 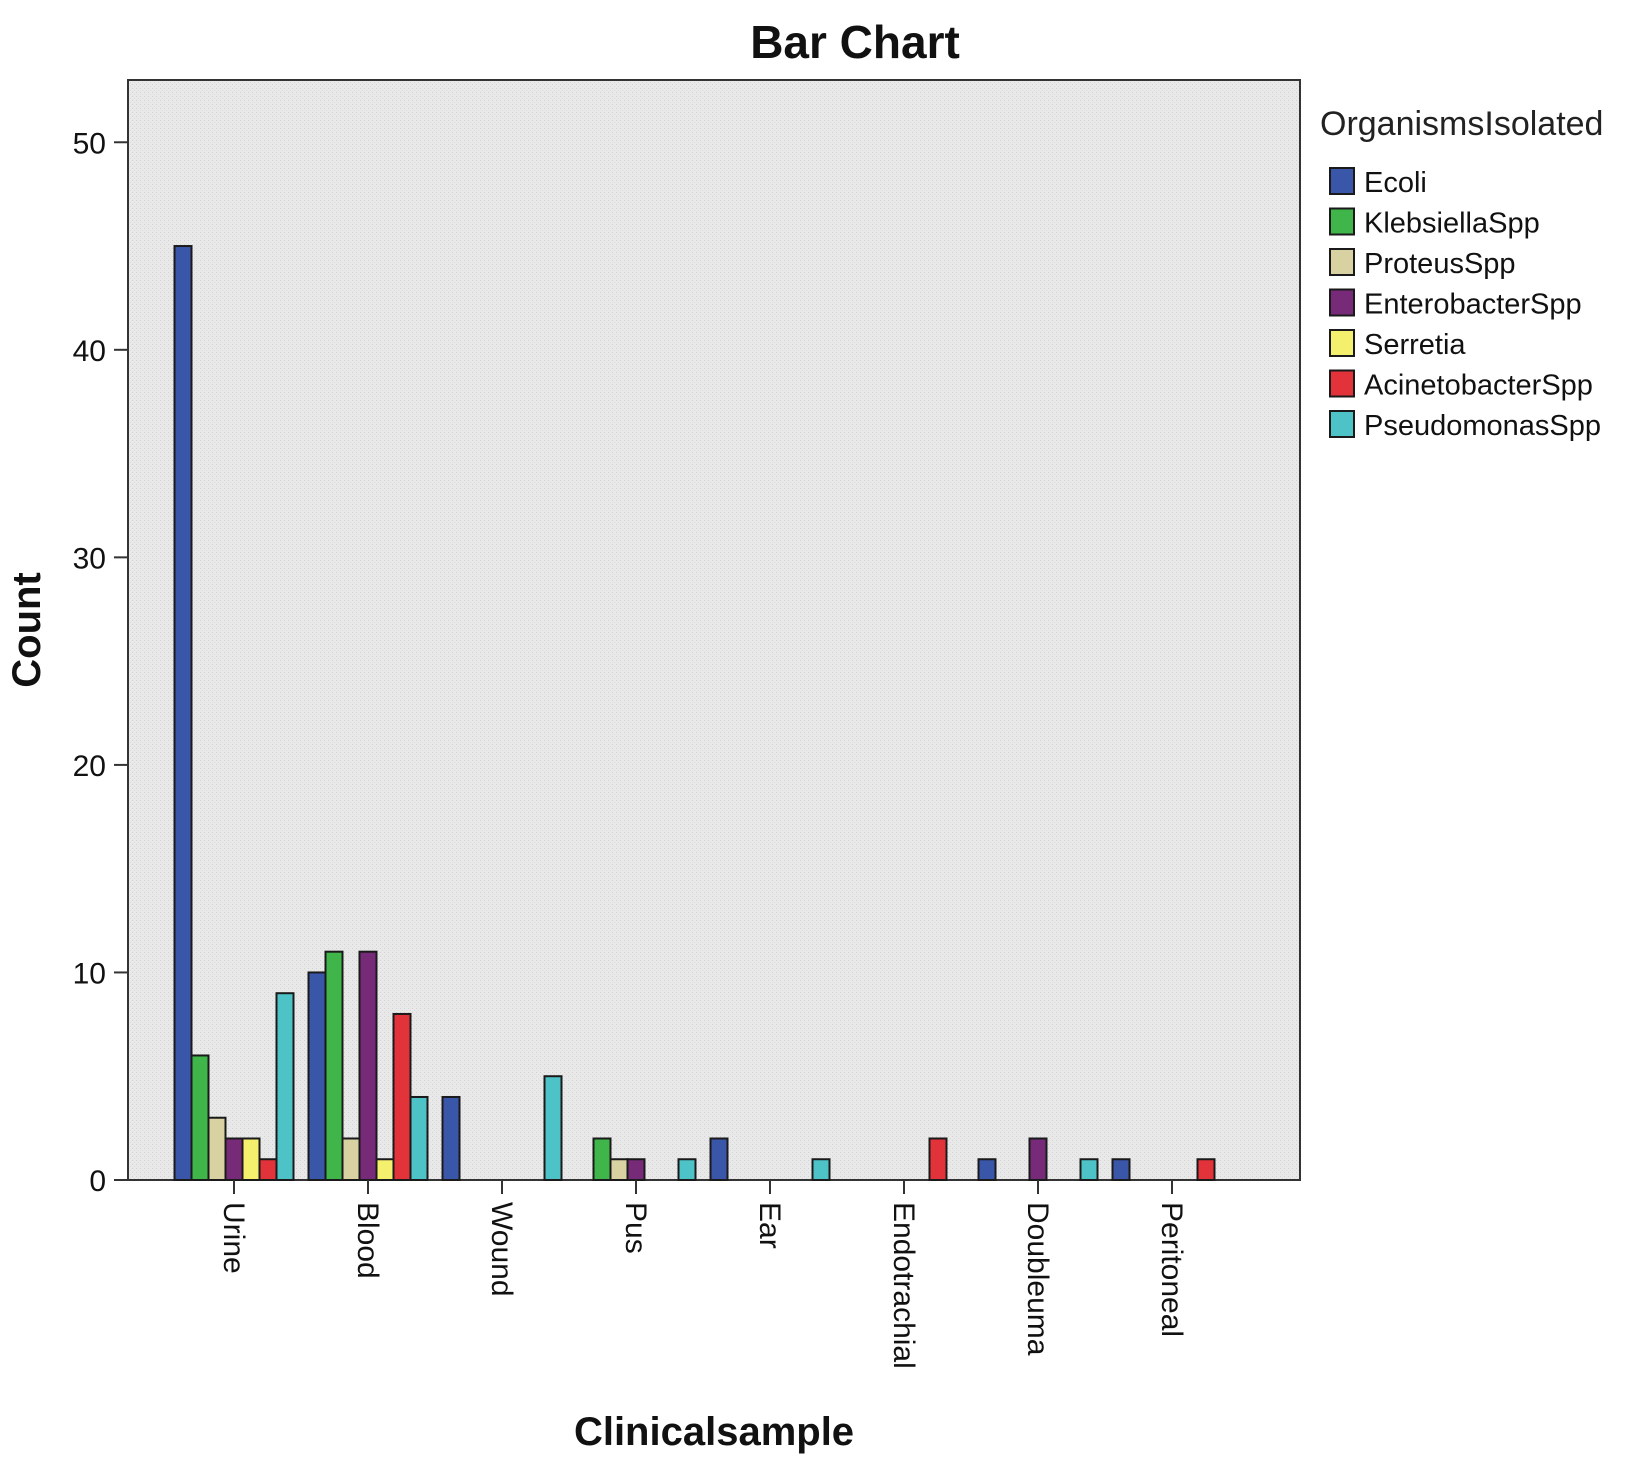 I want to click on bar-urine-enterobacterspp, so click(x=234, y=1159).